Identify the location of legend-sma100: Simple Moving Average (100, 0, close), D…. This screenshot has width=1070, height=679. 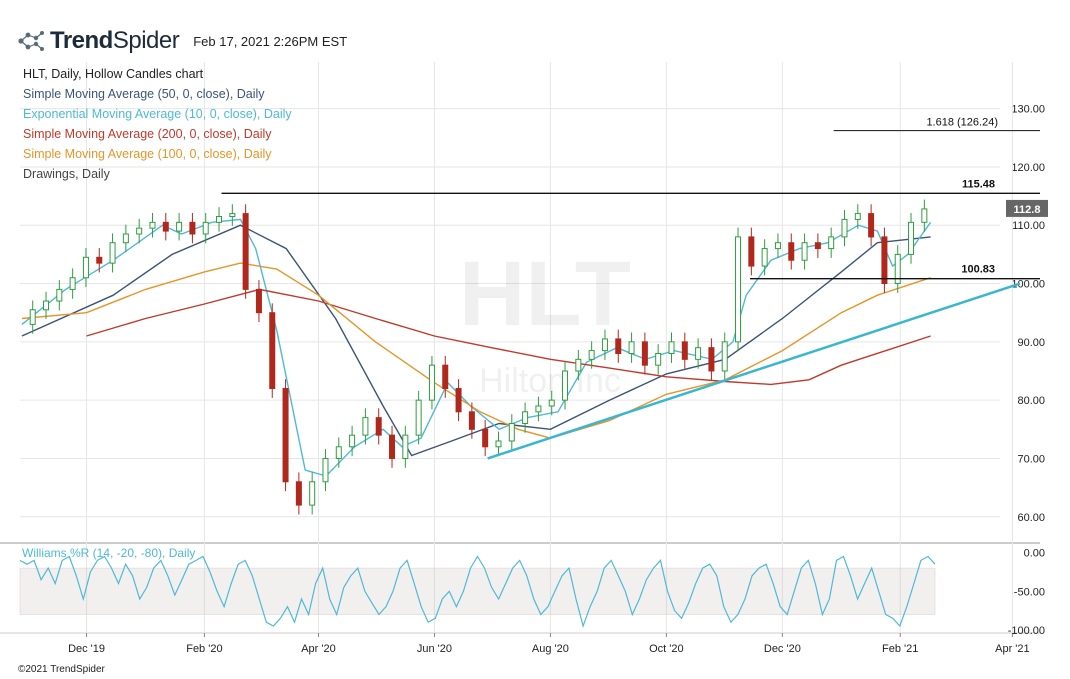
(147, 154).